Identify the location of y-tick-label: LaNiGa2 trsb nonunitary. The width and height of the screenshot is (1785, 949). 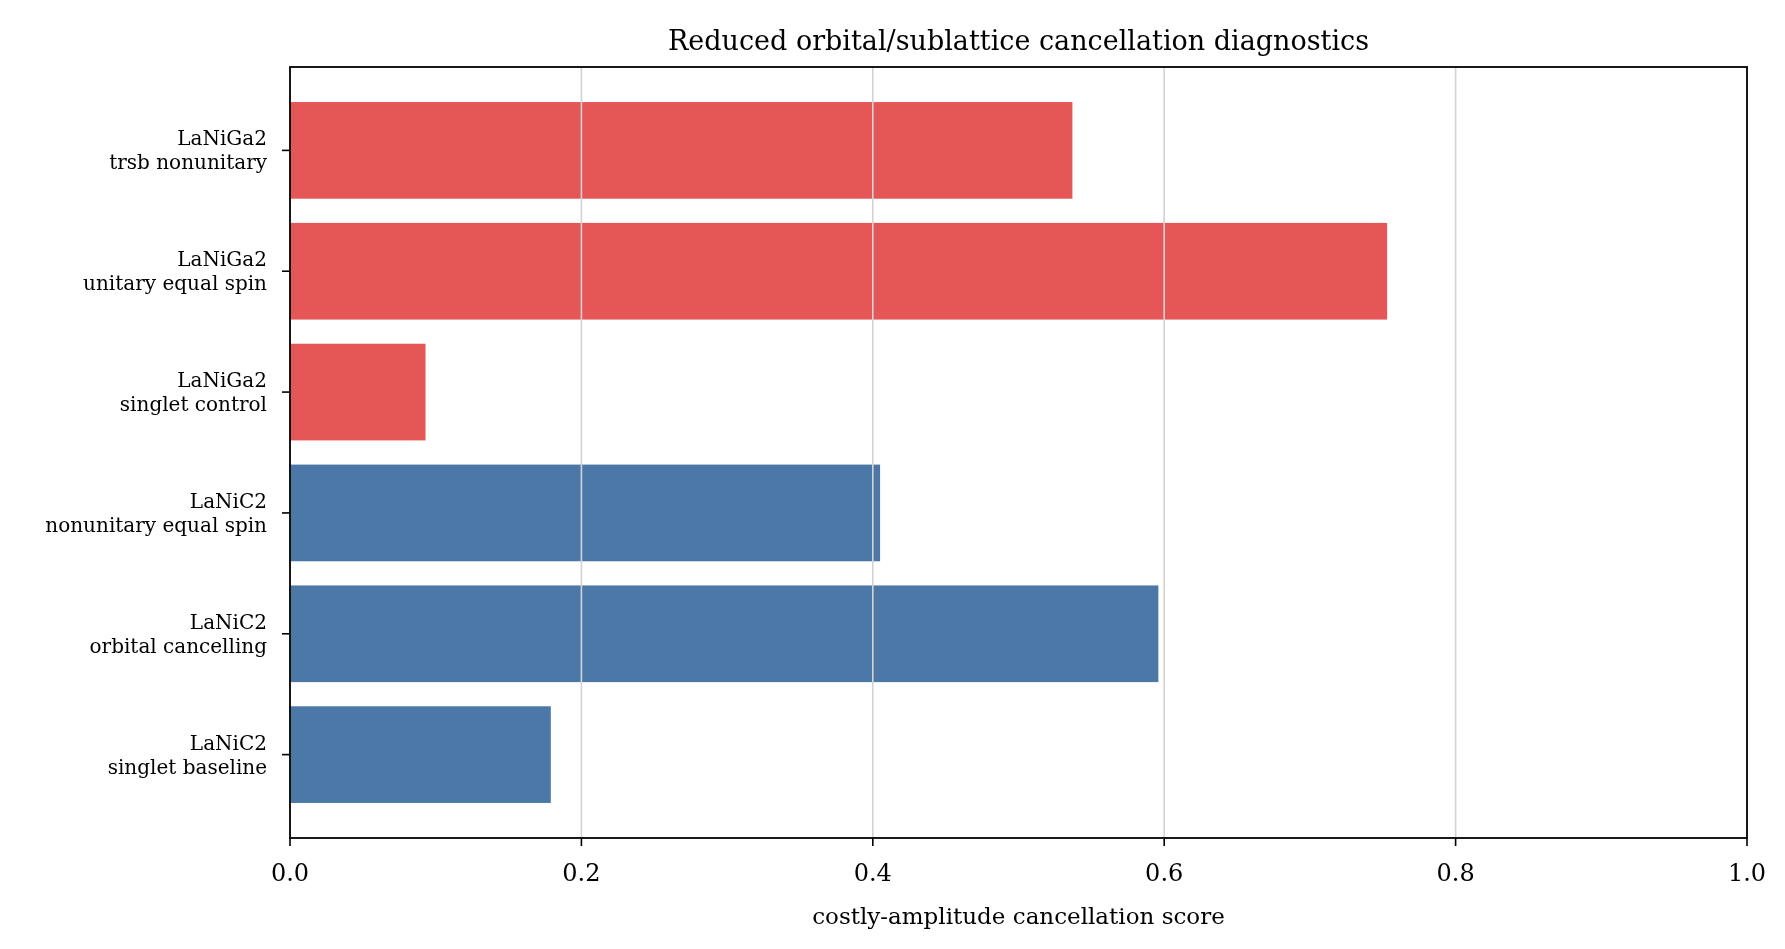
(188, 150).